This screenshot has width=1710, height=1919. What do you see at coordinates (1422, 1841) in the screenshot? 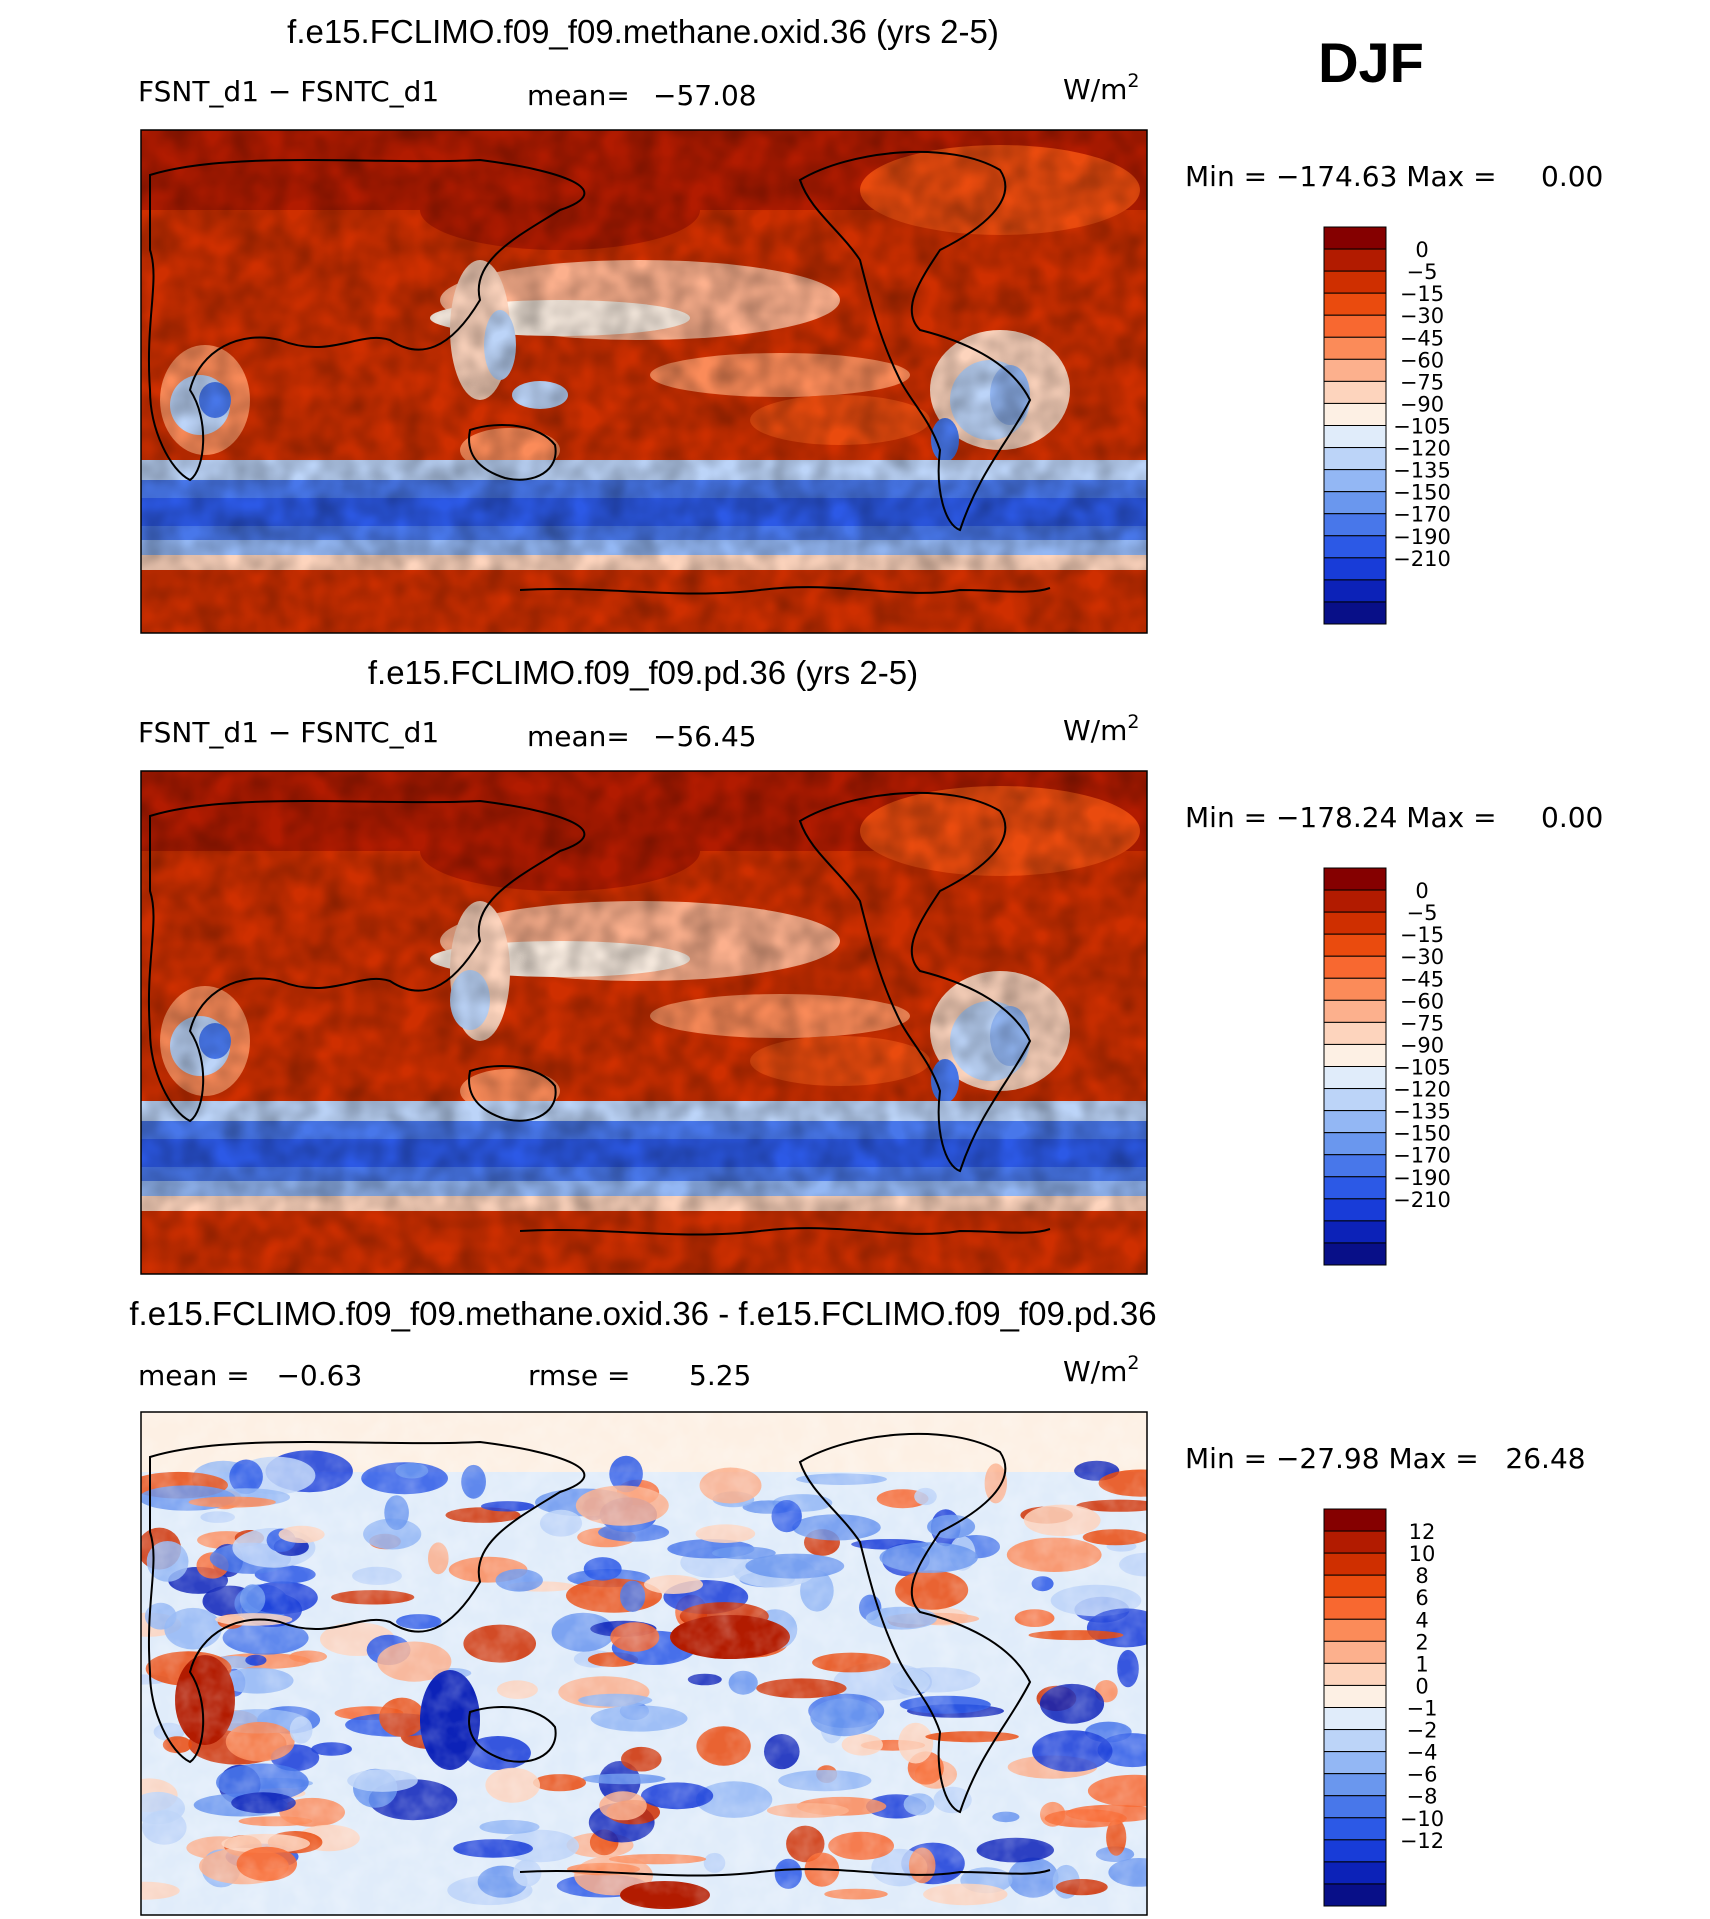
I see `panel-3-colorbar-label: −12` at bounding box center [1422, 1841].